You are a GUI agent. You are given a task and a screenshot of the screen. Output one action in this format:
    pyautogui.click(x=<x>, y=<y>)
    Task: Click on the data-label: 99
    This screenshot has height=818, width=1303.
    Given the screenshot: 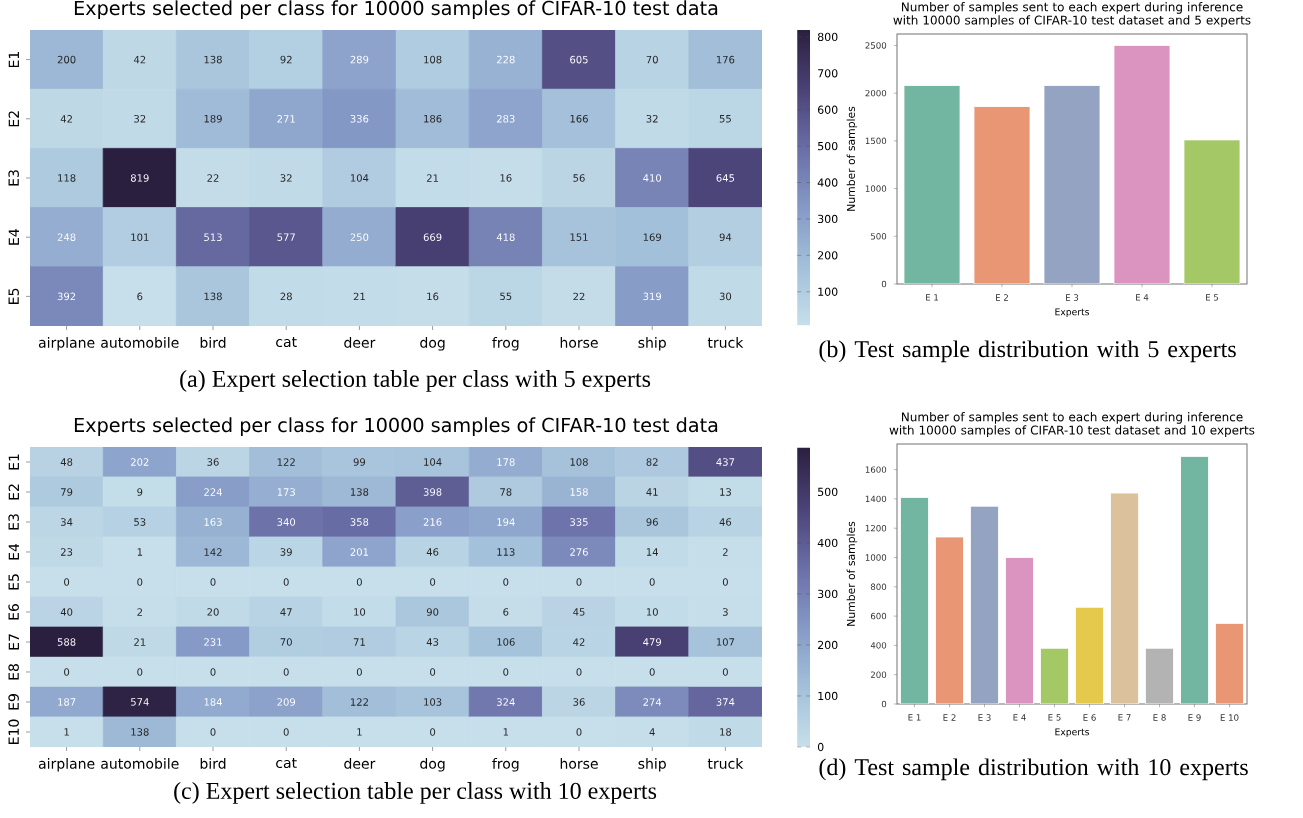 What is the action you would take?
    pyautogui.click(x=359, y=462)
    